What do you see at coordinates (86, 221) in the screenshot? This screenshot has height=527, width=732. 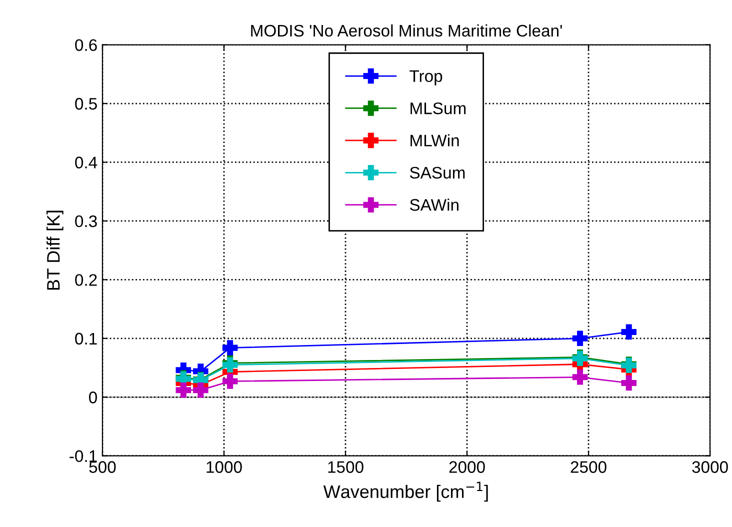 I see `y-tick-label: 0.3` at bounding box center [86, 221].